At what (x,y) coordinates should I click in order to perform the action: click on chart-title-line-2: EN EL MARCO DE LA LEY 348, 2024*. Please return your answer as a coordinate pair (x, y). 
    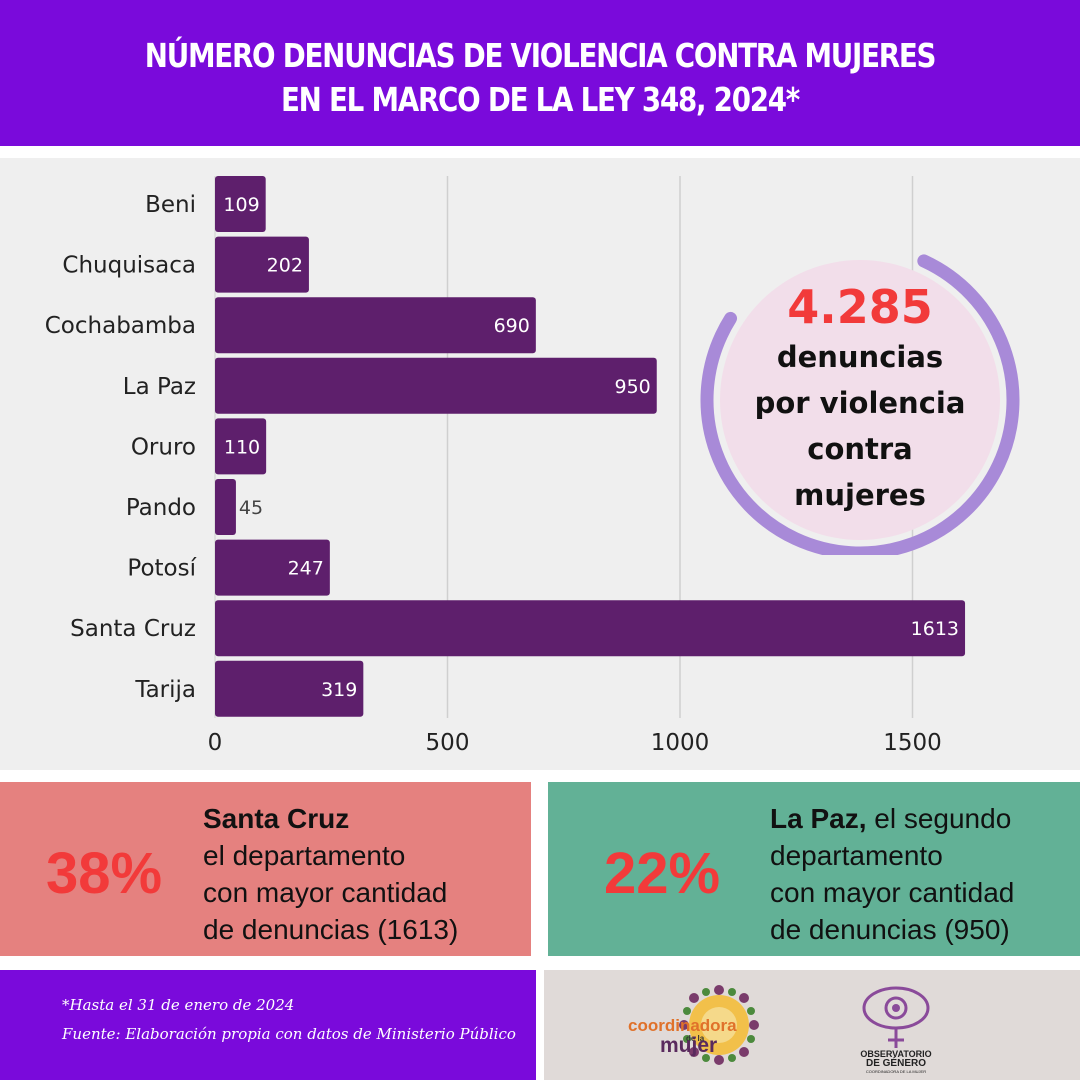
    Looking at the image, I should click on (540, 99).